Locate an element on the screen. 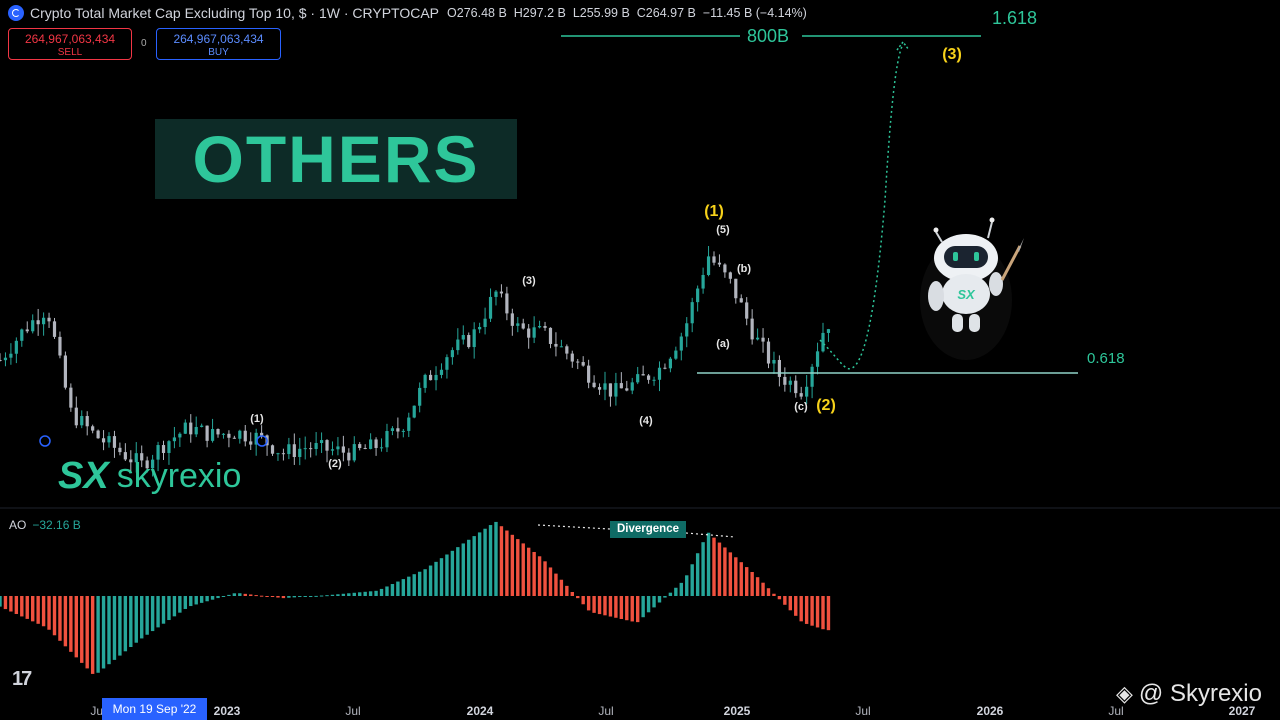 The image size is (1280, 720). tradingview-logo-icon: 17 is located at coordinates (22, 679).